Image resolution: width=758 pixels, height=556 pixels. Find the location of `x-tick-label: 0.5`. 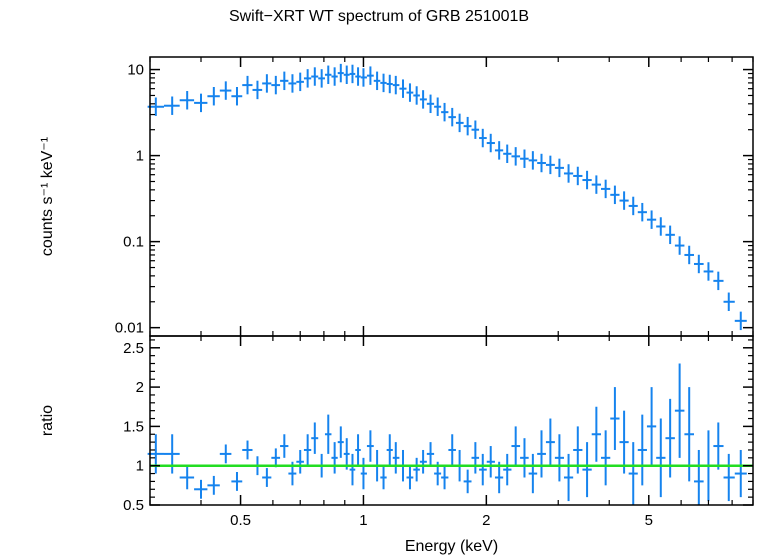

x-tick-label: 0.5 is located at coordinates (240, 520).